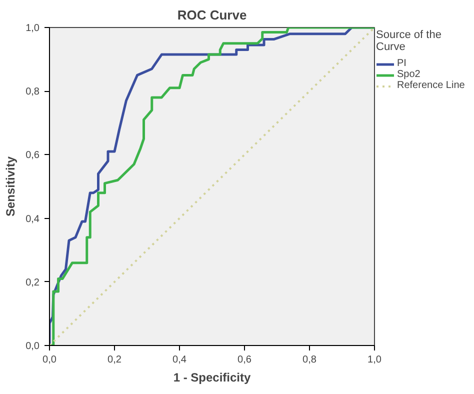 Image resolution: width=474 pixels, height=394 pixels. I want to click on legend-label: PI, so click(402, 63).